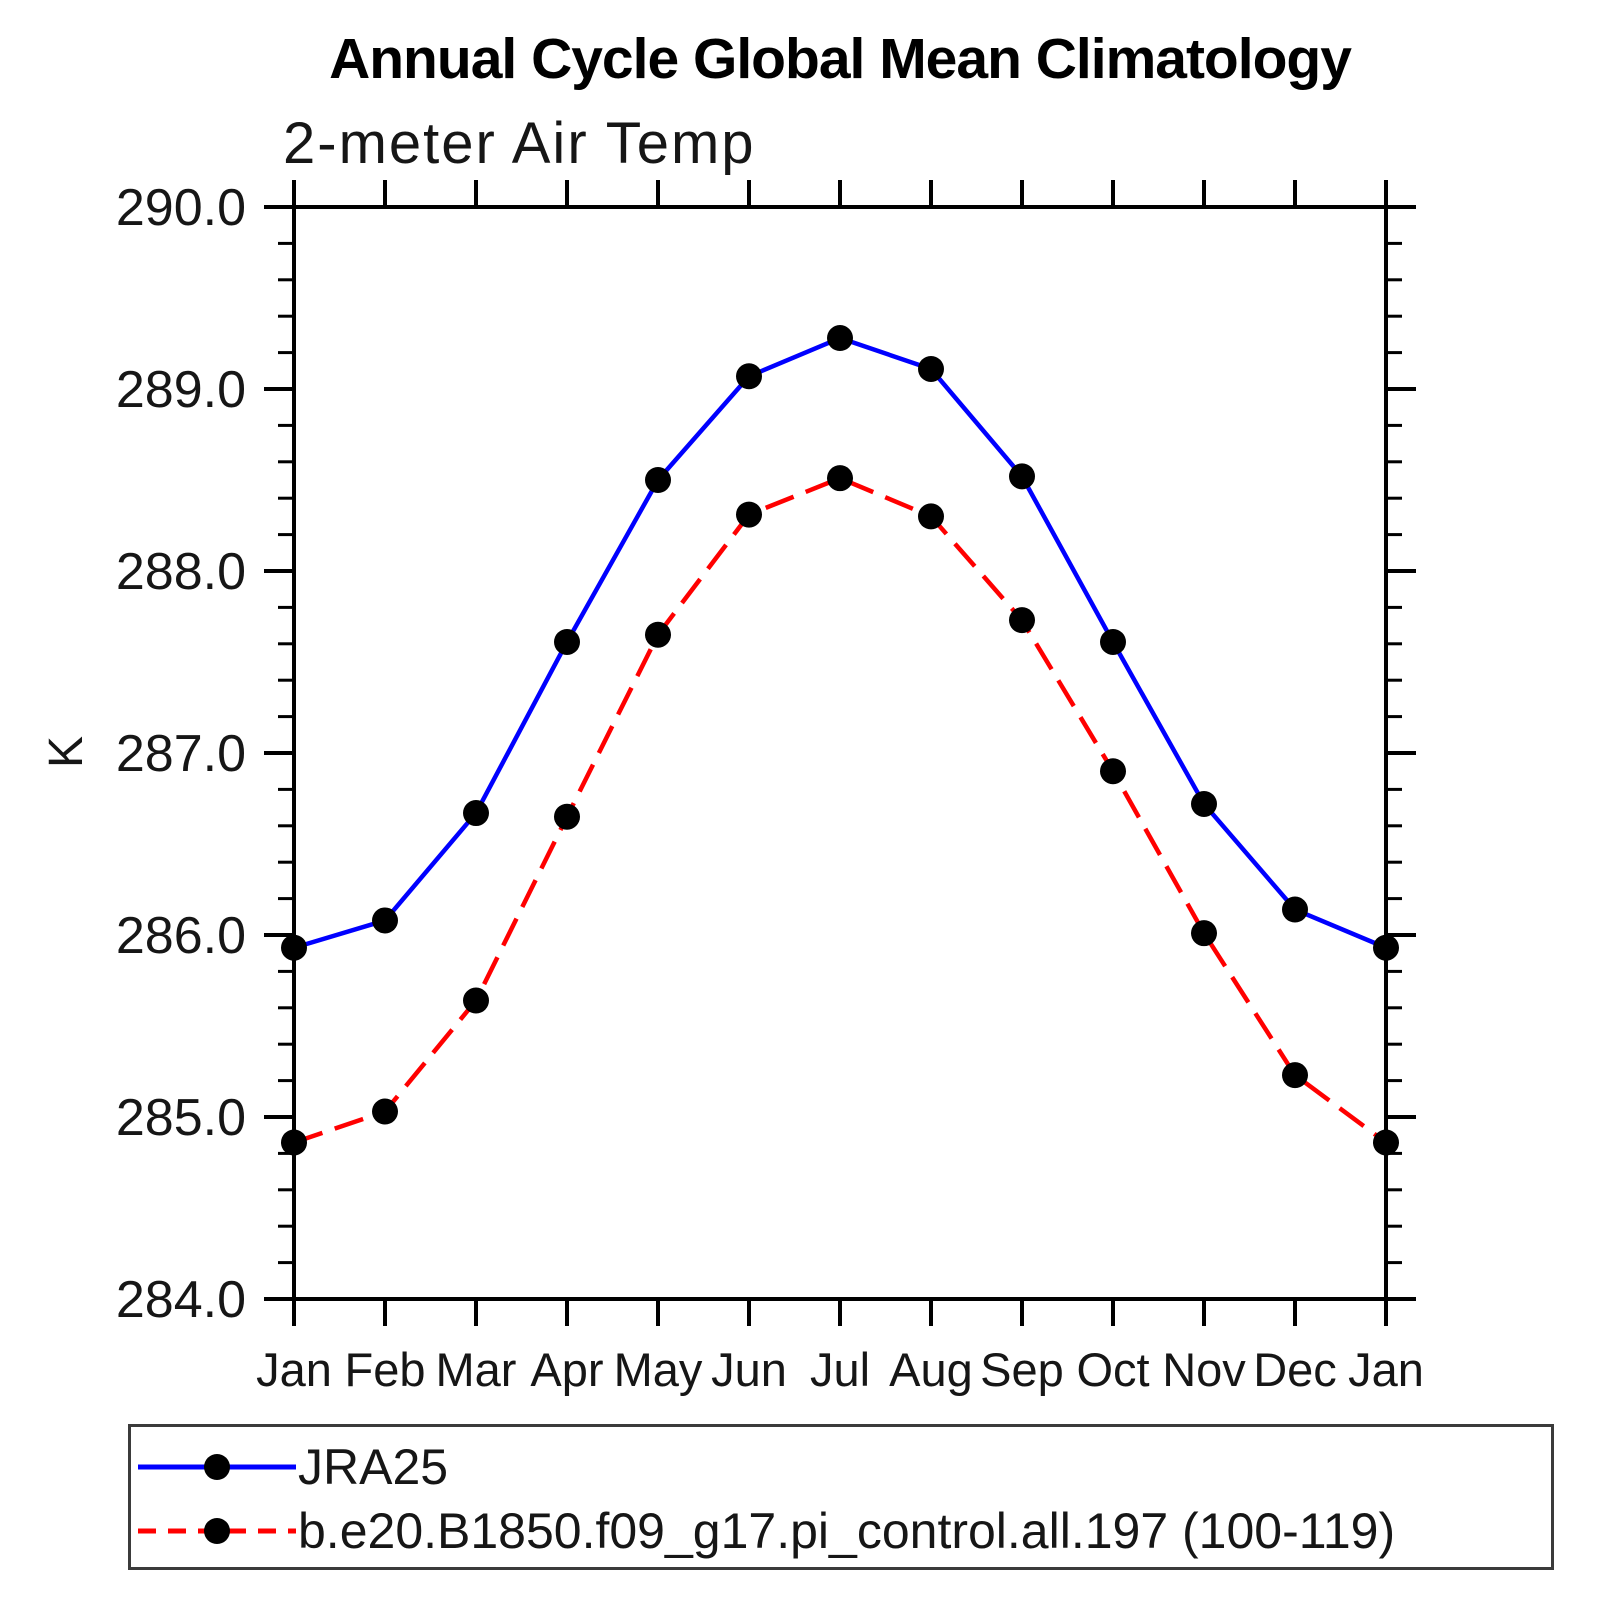  I want to click on legend-row-jra25: JRA25, so click(292, 1467).